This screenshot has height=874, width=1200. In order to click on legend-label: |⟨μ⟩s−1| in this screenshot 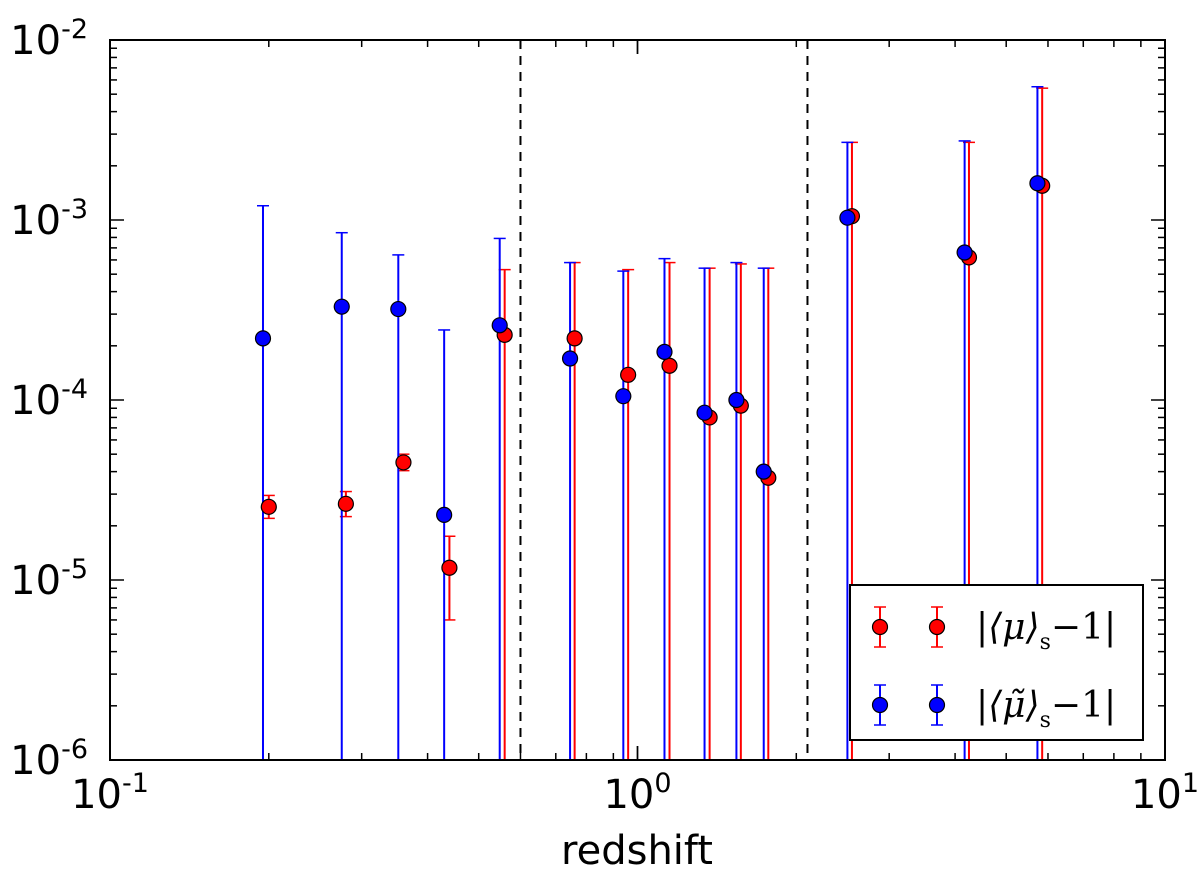, I will do `click(1046, 631)`.